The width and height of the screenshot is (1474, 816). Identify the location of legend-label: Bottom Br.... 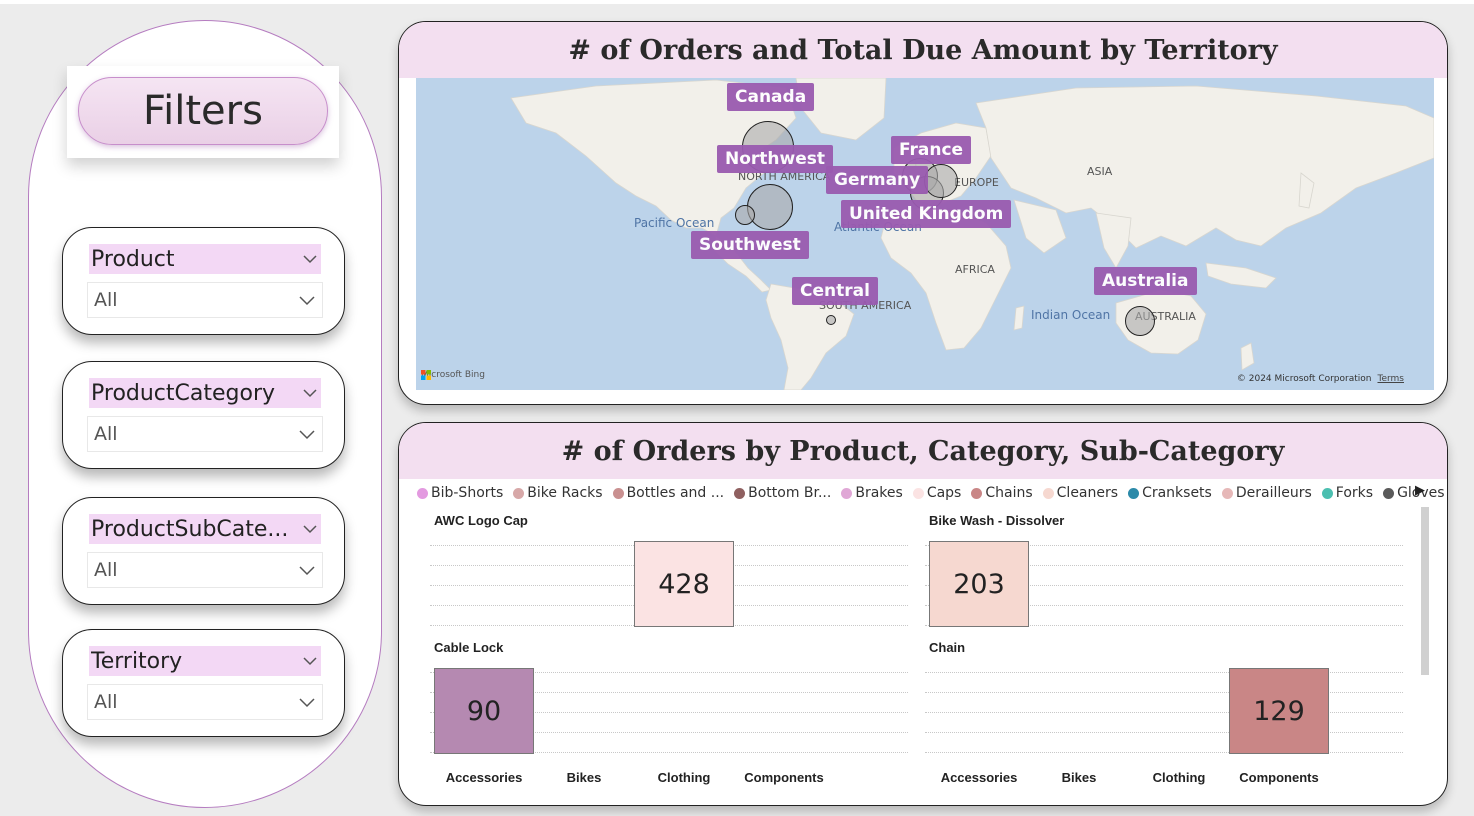
(790, 493).